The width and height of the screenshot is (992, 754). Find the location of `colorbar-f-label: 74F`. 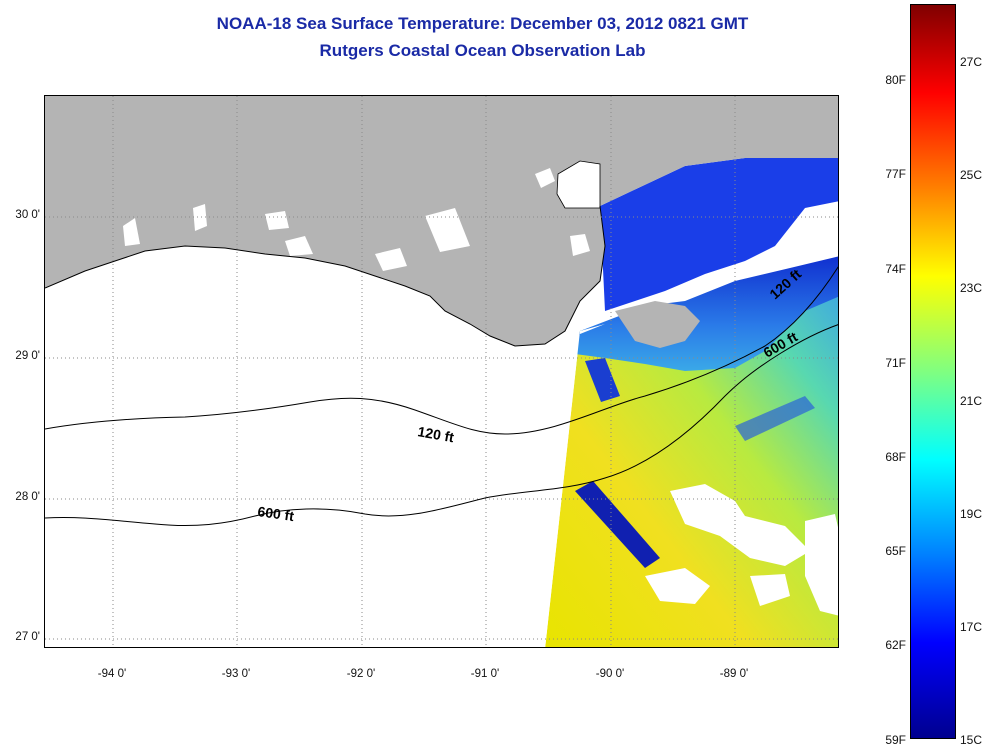

colorbar-f-label: 74F is located at coordinates (895, 269).